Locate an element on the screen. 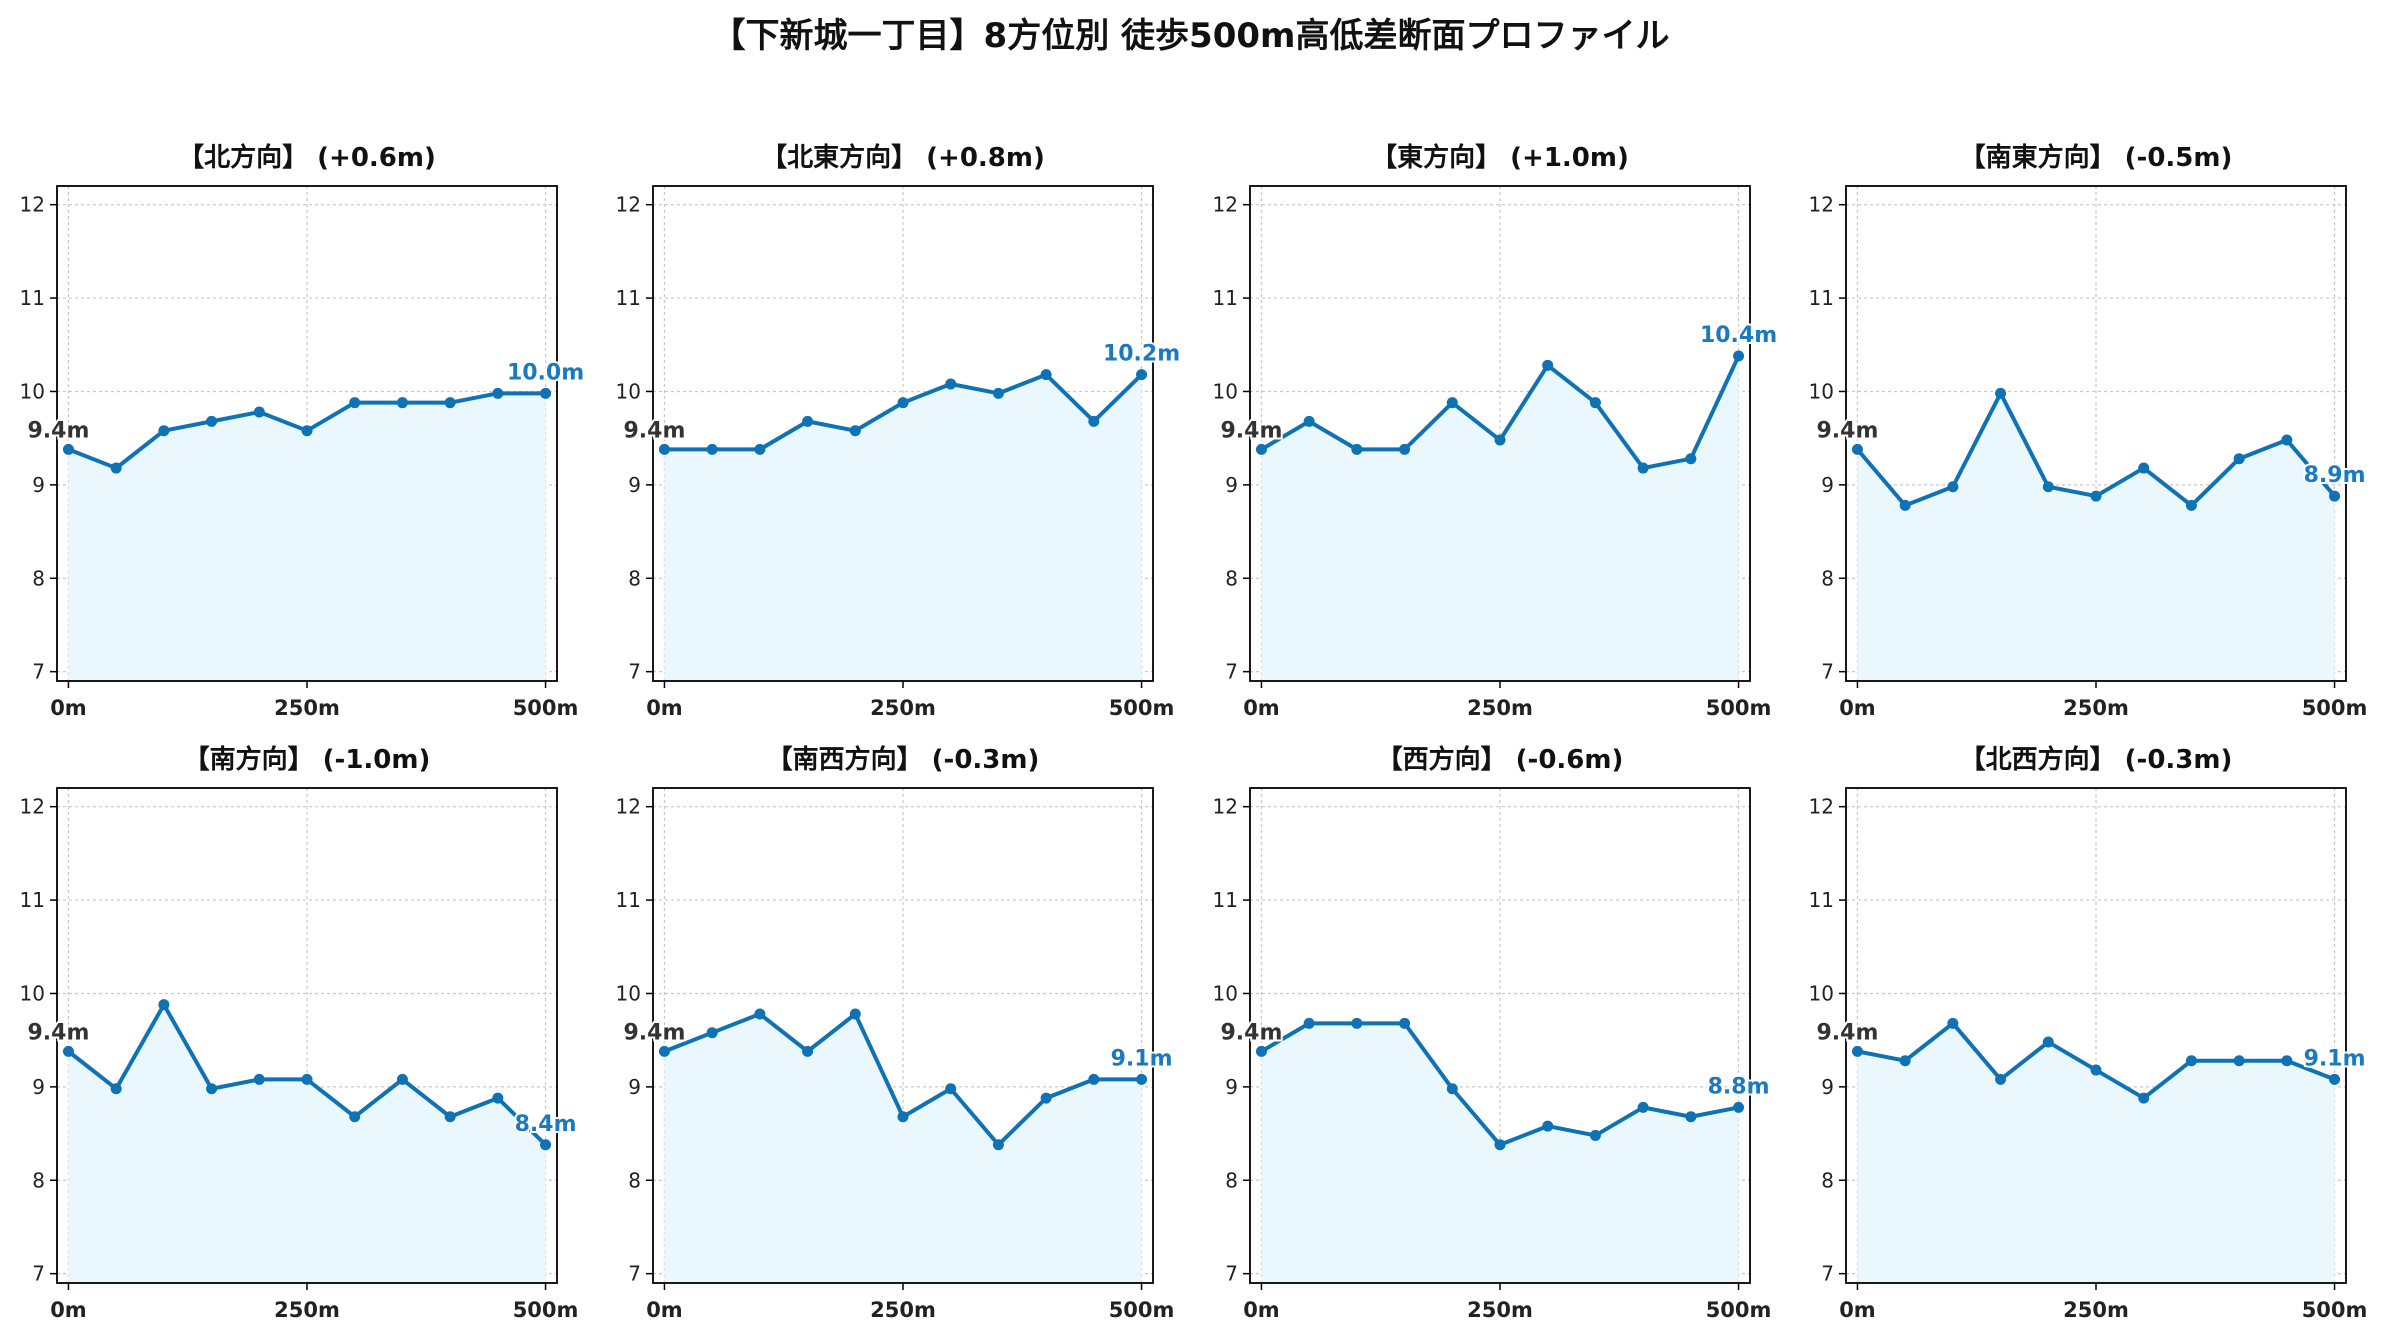  subplot-title: 【南東方向】 (-0.5m) is located at coordinates (2096, 157).